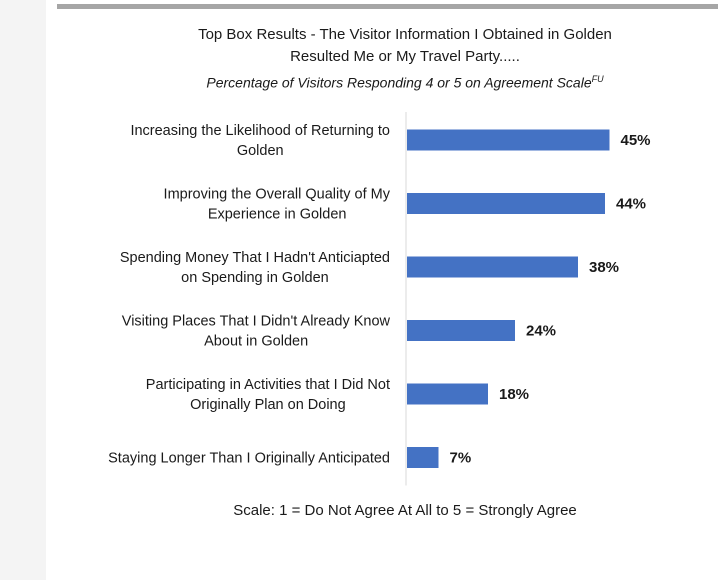 The image size is (718, 580). Describe the element at coordinates (268, 405) in the screenshot. I see `category-label: Originally Plan on Doing` at that location.